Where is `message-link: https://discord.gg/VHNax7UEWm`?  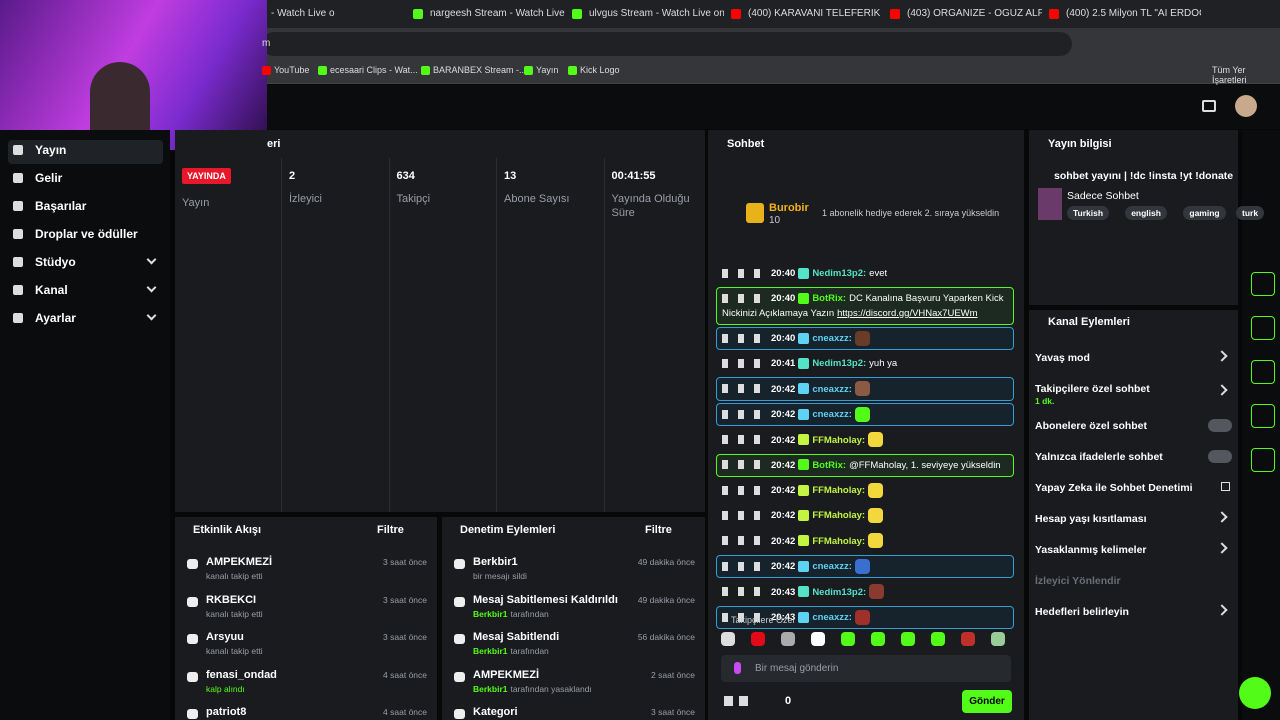
message-link: https://discord.gg/VHNax7UEWm is located at coordinates (907, 313).